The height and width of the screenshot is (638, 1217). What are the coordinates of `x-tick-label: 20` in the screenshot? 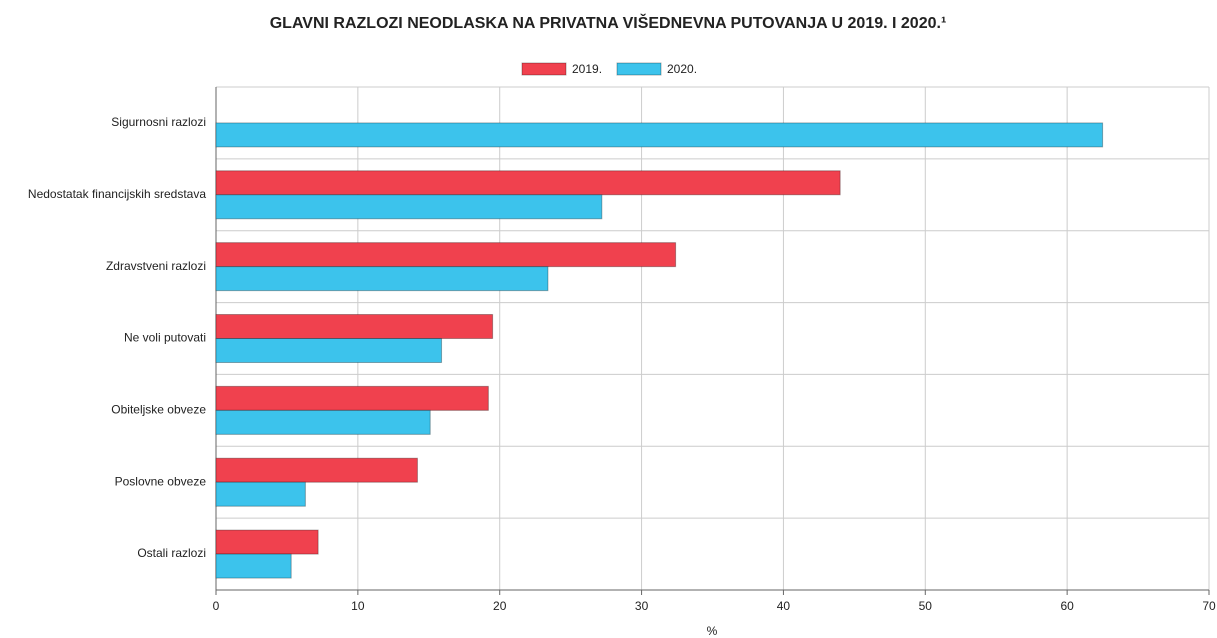 It's located at (500, 606).